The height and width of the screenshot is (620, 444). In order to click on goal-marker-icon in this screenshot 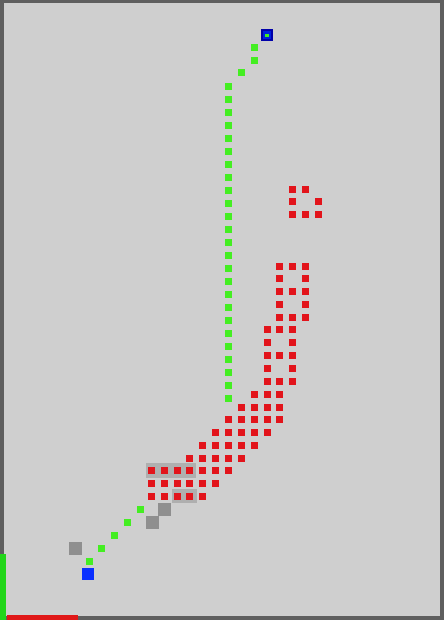, I will do `click(267, 35)`.